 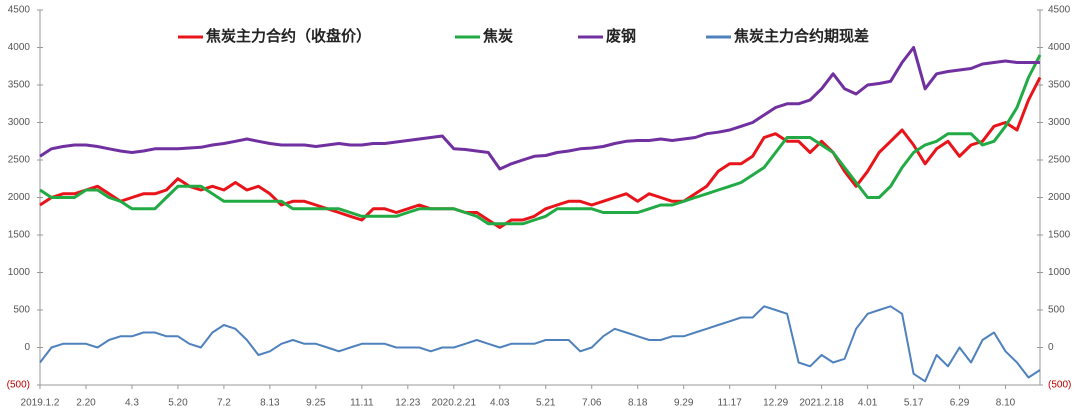 What do you see at coordinates (19, 160) in the screenshot?
I see `y-tick-label: 2500` at bounding box center [19, 160].